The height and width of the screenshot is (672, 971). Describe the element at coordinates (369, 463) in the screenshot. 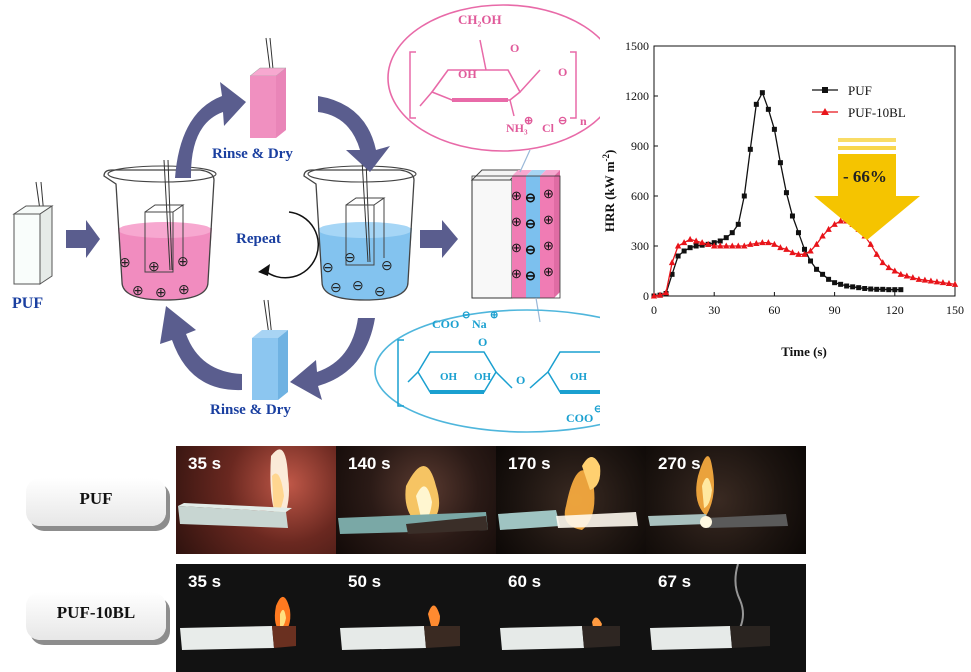

I see `photo-time: 140 s` at that location.